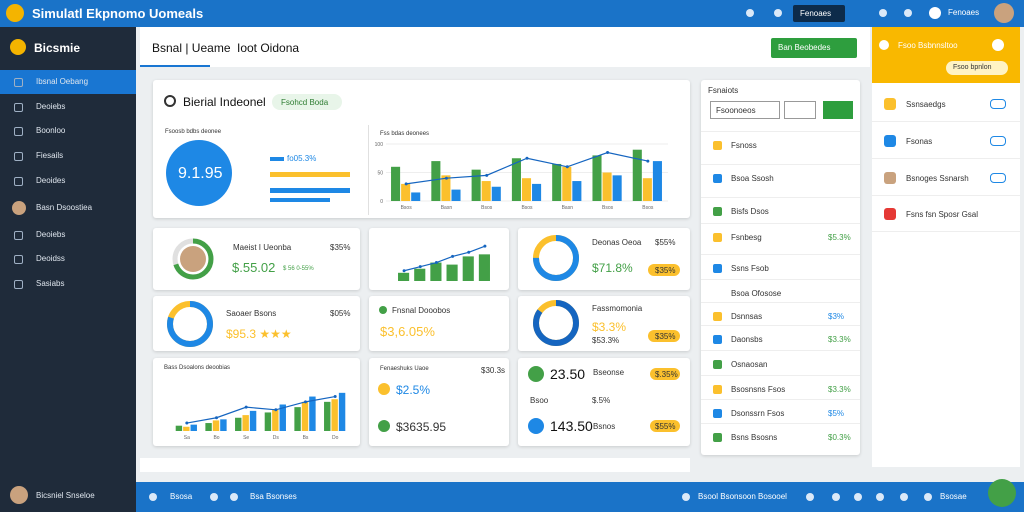 This screenshot has width=1024, height=512. What do you see at coordinates (758, 389) in the screenshot?
I see `list-item: Bsosnsns Fsos` at bounding box center [758, 389].